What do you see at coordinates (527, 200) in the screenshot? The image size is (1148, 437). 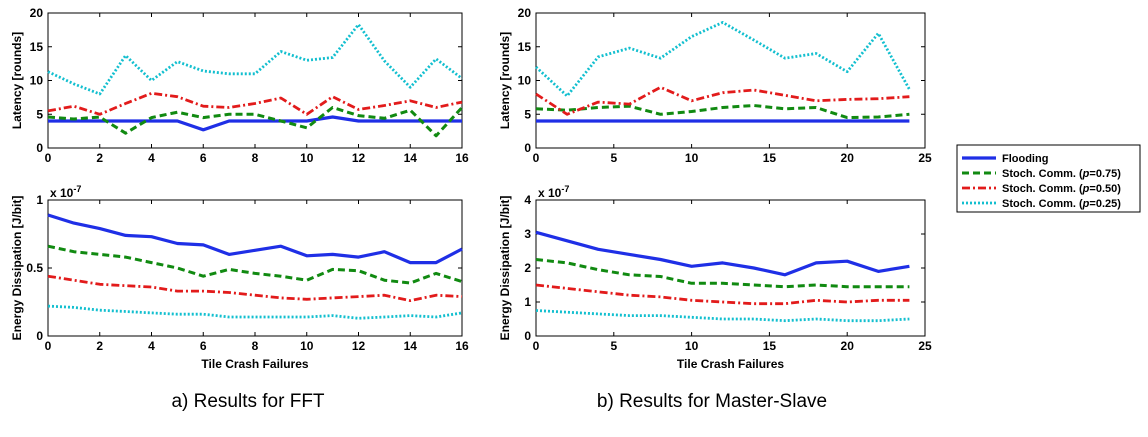 I see `y-tick-label: 4` at bounding box center [527, 200].